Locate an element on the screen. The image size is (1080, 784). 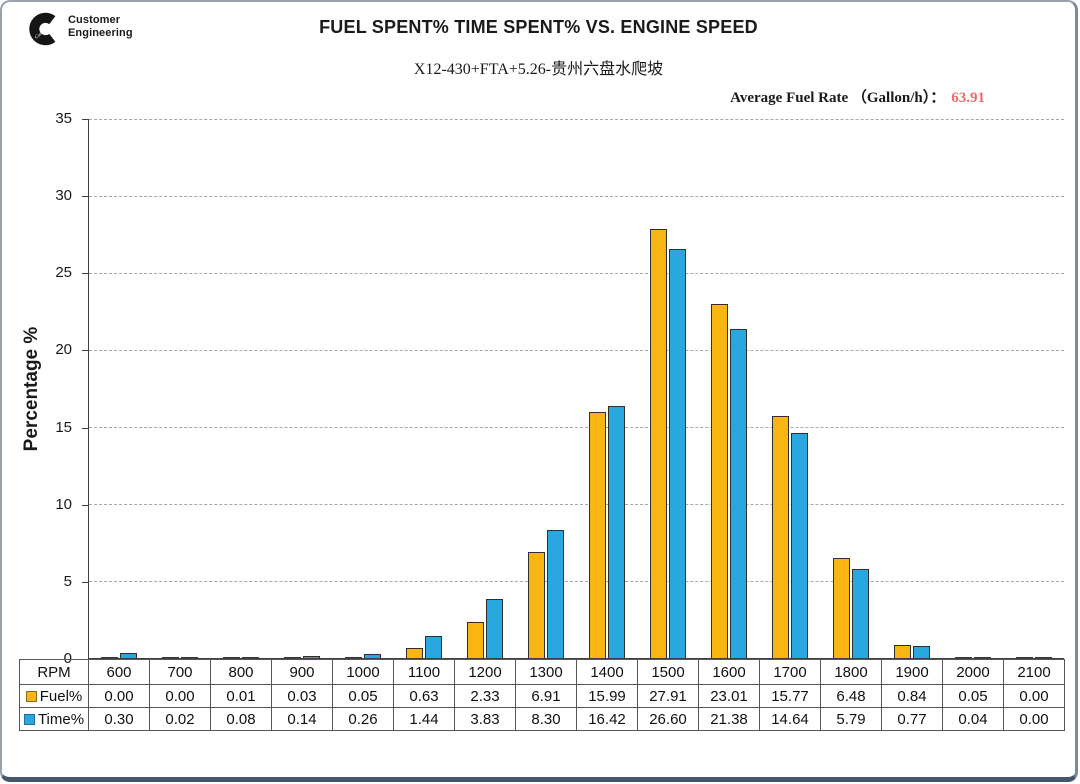
logo-text: Customer Engineering is located at coordinates (100, 25).